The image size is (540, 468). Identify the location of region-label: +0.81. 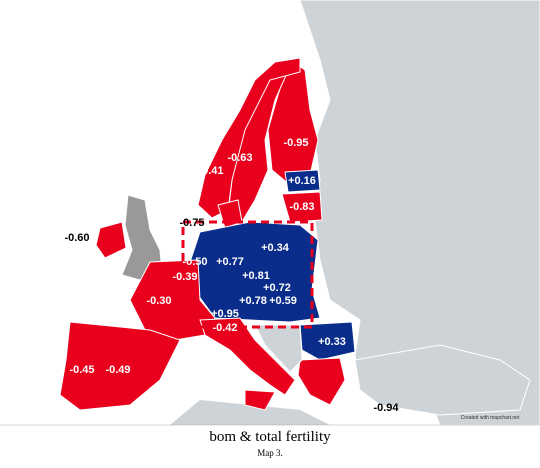
(256, 276).